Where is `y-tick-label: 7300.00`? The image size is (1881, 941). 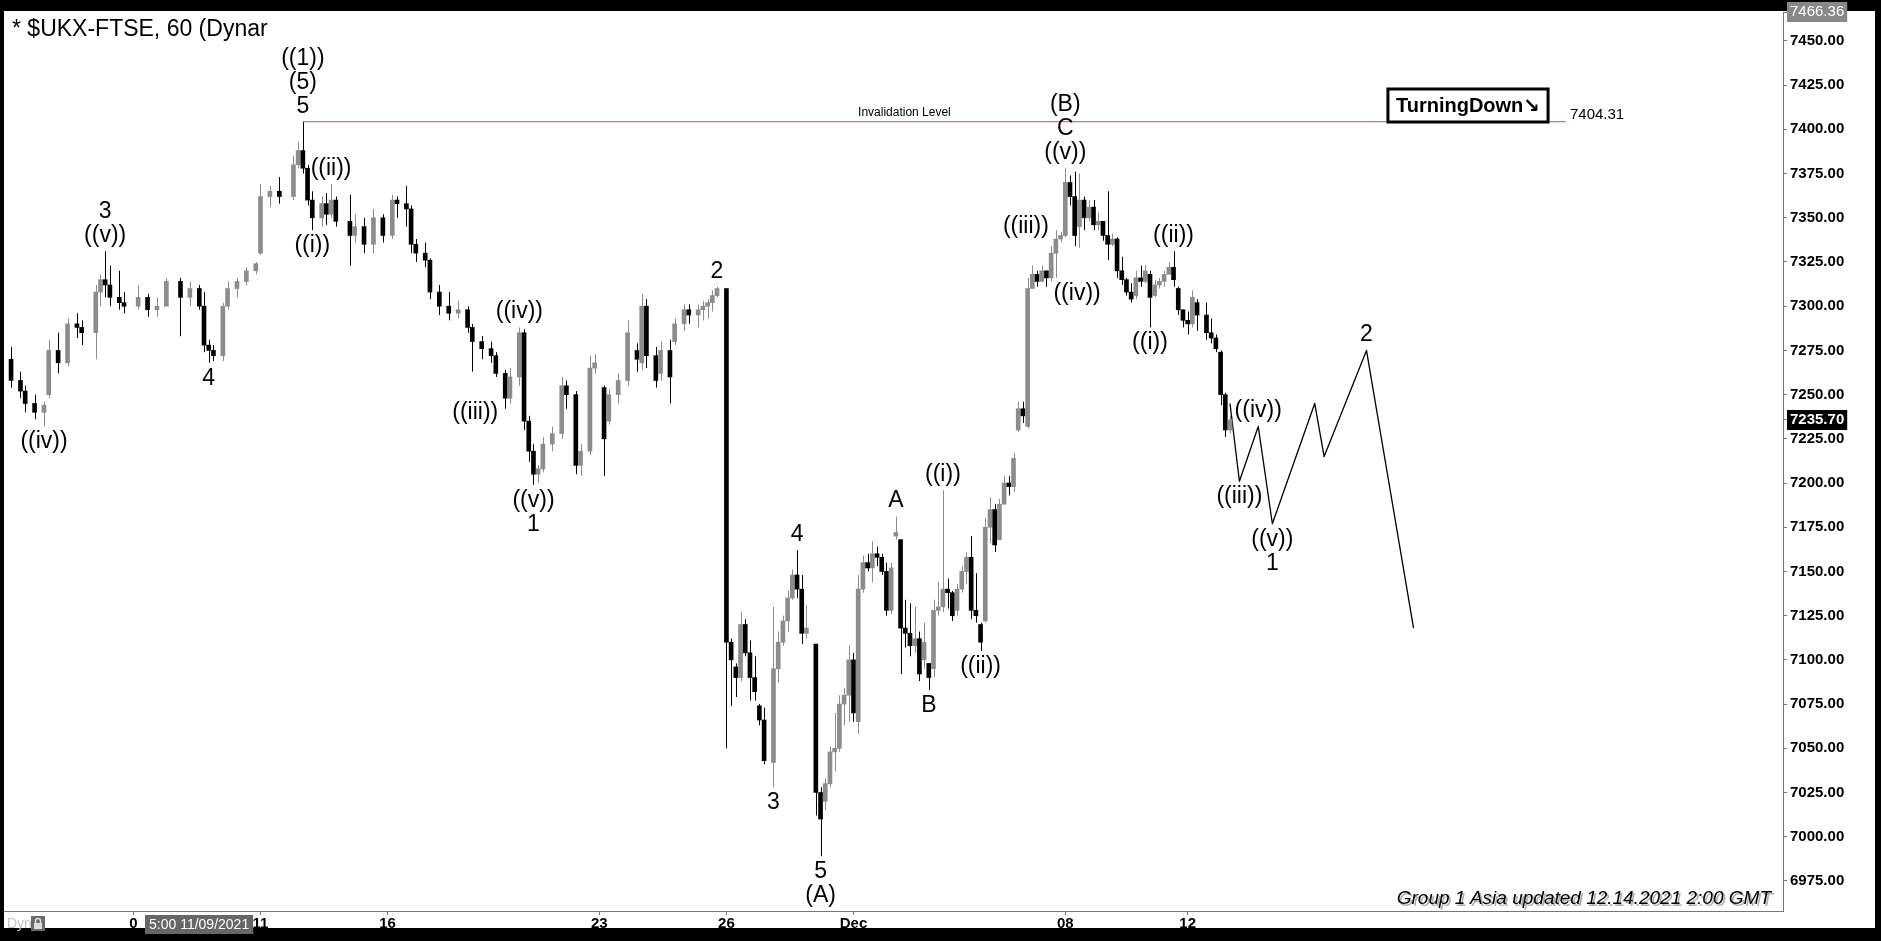 y-tick-label: 7300.00 is located at coordinates (1817, 305).